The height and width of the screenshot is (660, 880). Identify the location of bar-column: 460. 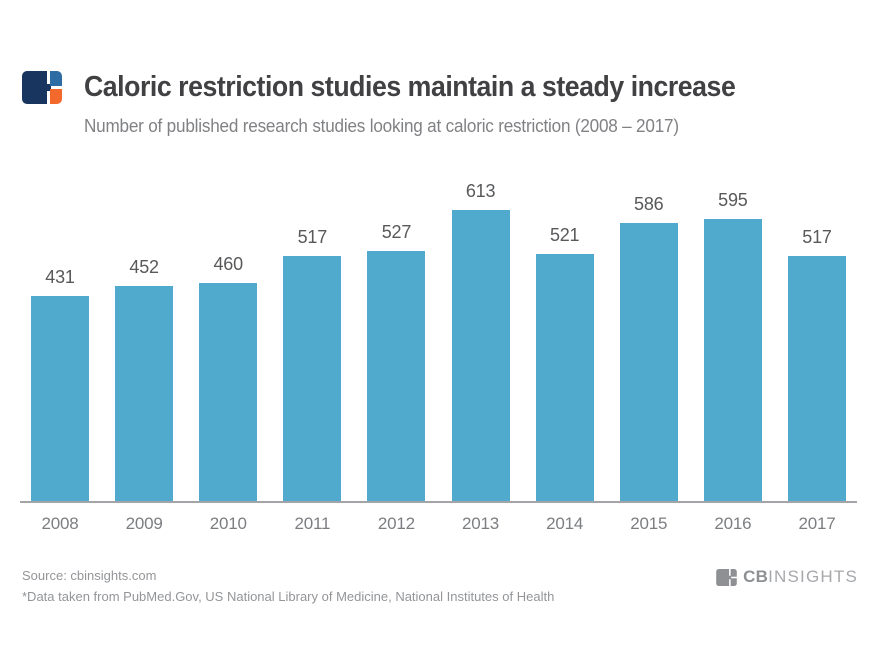
(228, 377).